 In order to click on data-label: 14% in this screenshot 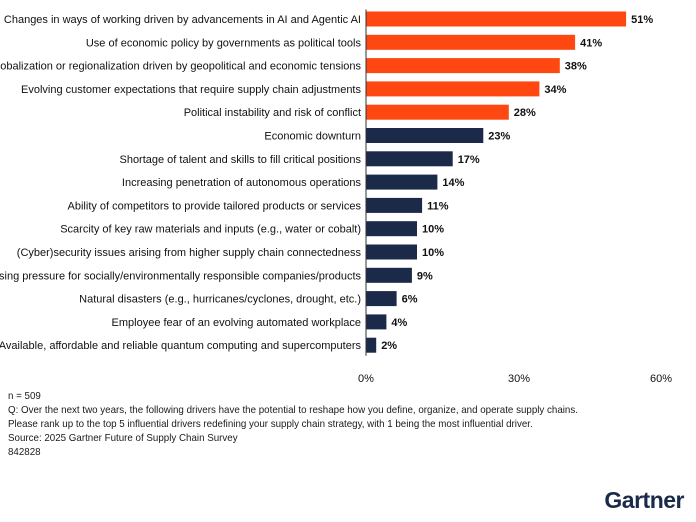, I will do `click(453, 183)`.